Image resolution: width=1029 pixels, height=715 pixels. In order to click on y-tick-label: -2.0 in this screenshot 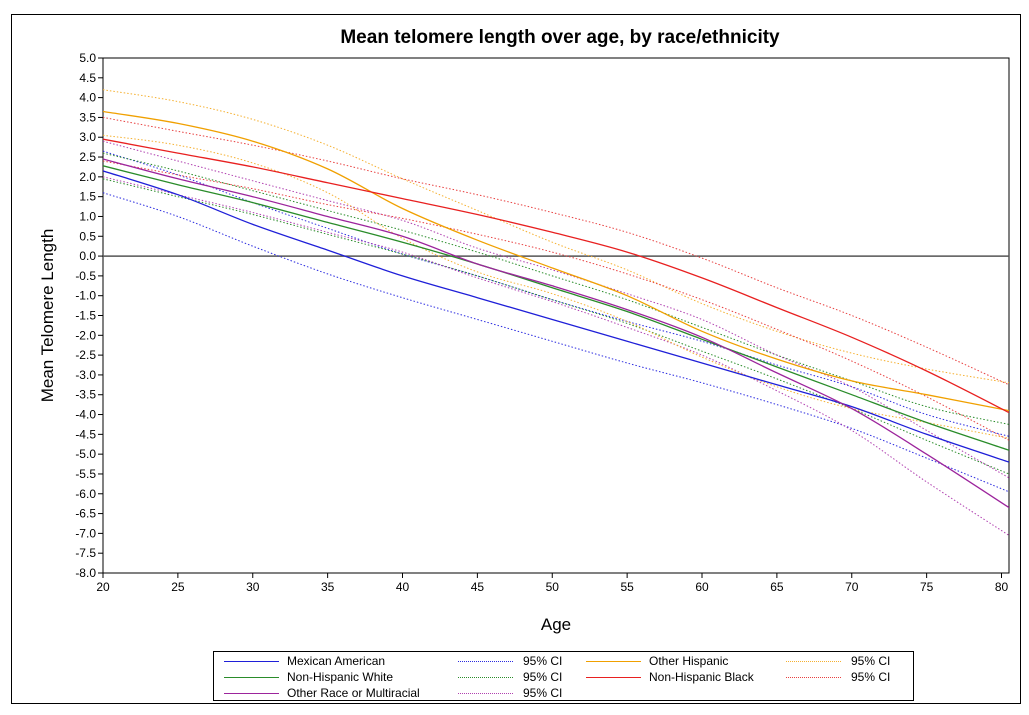, I will do `click(85, 335)`.